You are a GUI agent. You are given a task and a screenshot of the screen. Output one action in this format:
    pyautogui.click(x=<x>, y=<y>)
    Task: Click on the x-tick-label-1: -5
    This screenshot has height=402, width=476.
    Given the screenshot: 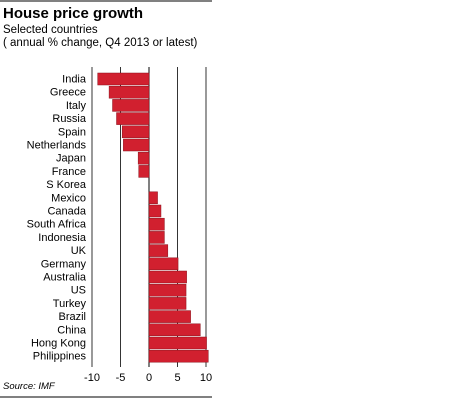 What is the action you would take?
    pyautogui.click(x=121, y=378)
    